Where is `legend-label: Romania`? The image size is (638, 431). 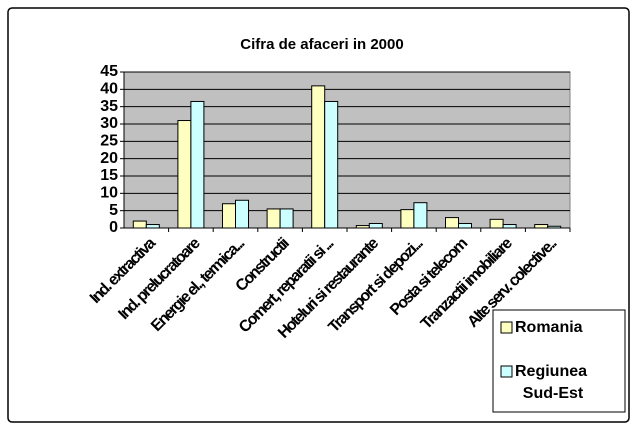 legend-label: Romania is located at coordinates (549, 327).